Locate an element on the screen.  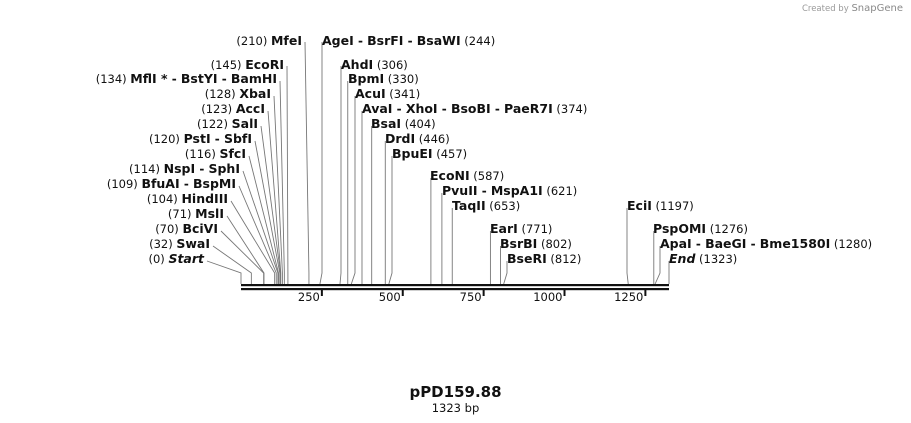
enzyme-name: BamHI is located at coordinates (254, 78).